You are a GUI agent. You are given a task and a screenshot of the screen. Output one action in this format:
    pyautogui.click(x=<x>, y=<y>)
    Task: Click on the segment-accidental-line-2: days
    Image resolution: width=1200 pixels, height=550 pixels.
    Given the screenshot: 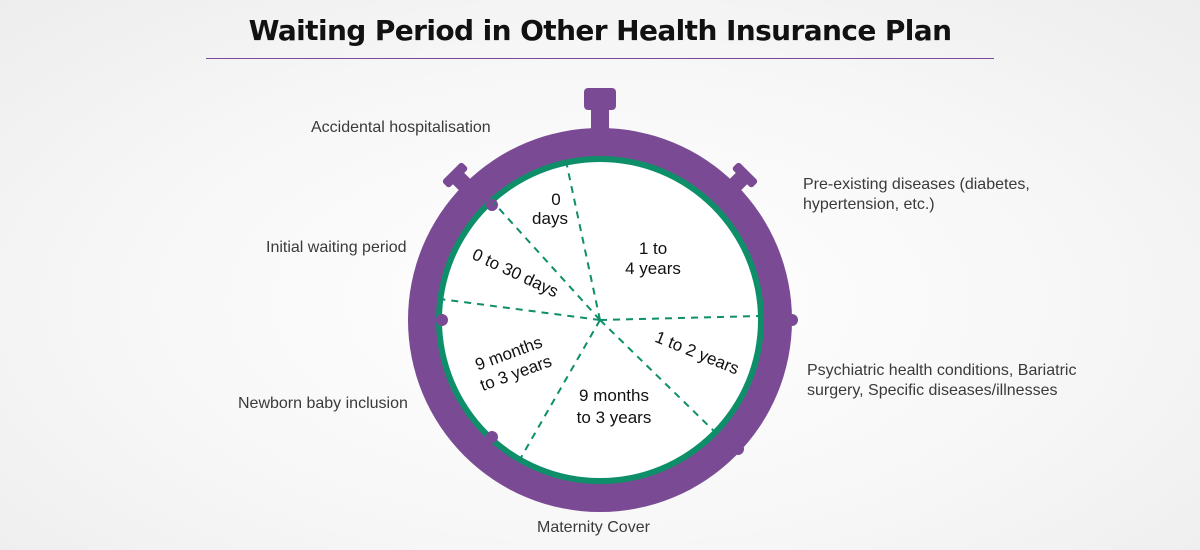 What is the action you would take?
    pyautogui.click(x=550, y=218)
    